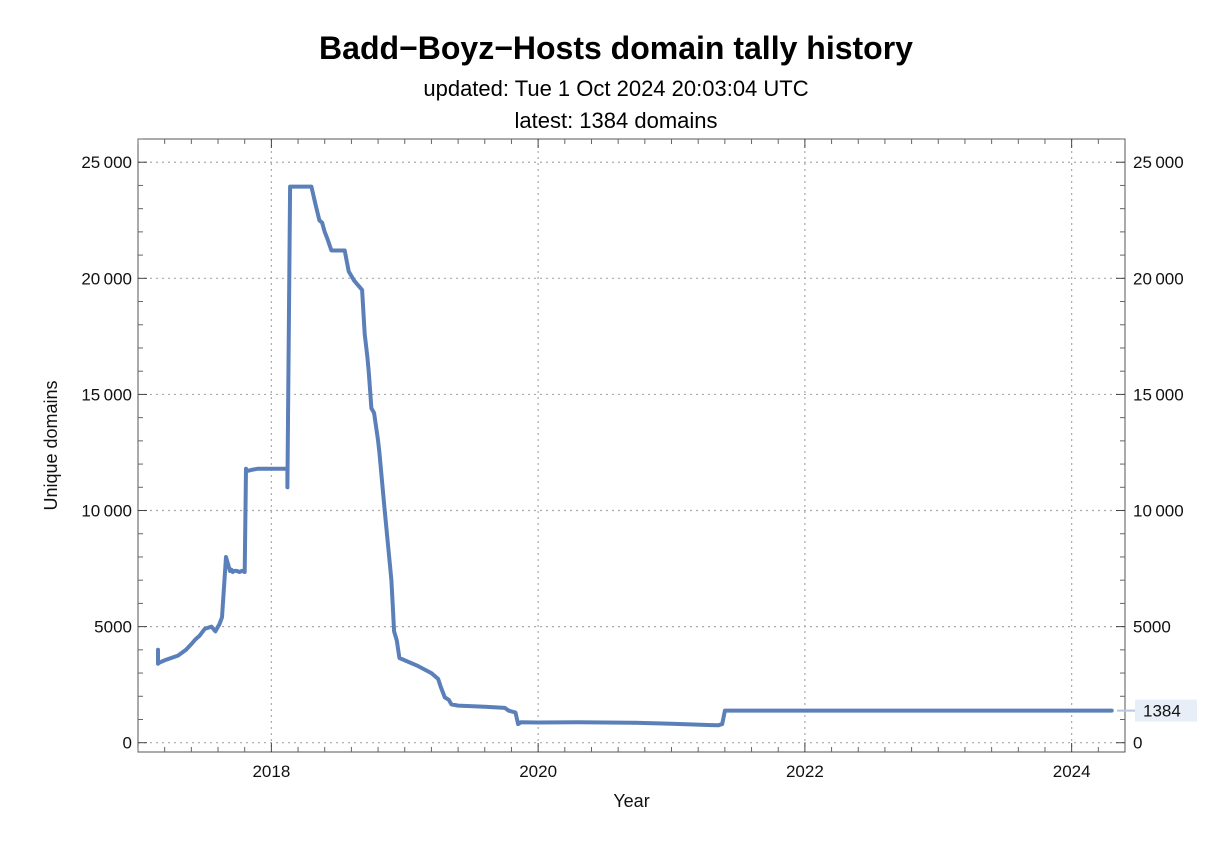 Image resolution: width=1232 pixels, height=855 pixels. I want to click on y-tick-label-right: 15 000, so click(1158, 394).